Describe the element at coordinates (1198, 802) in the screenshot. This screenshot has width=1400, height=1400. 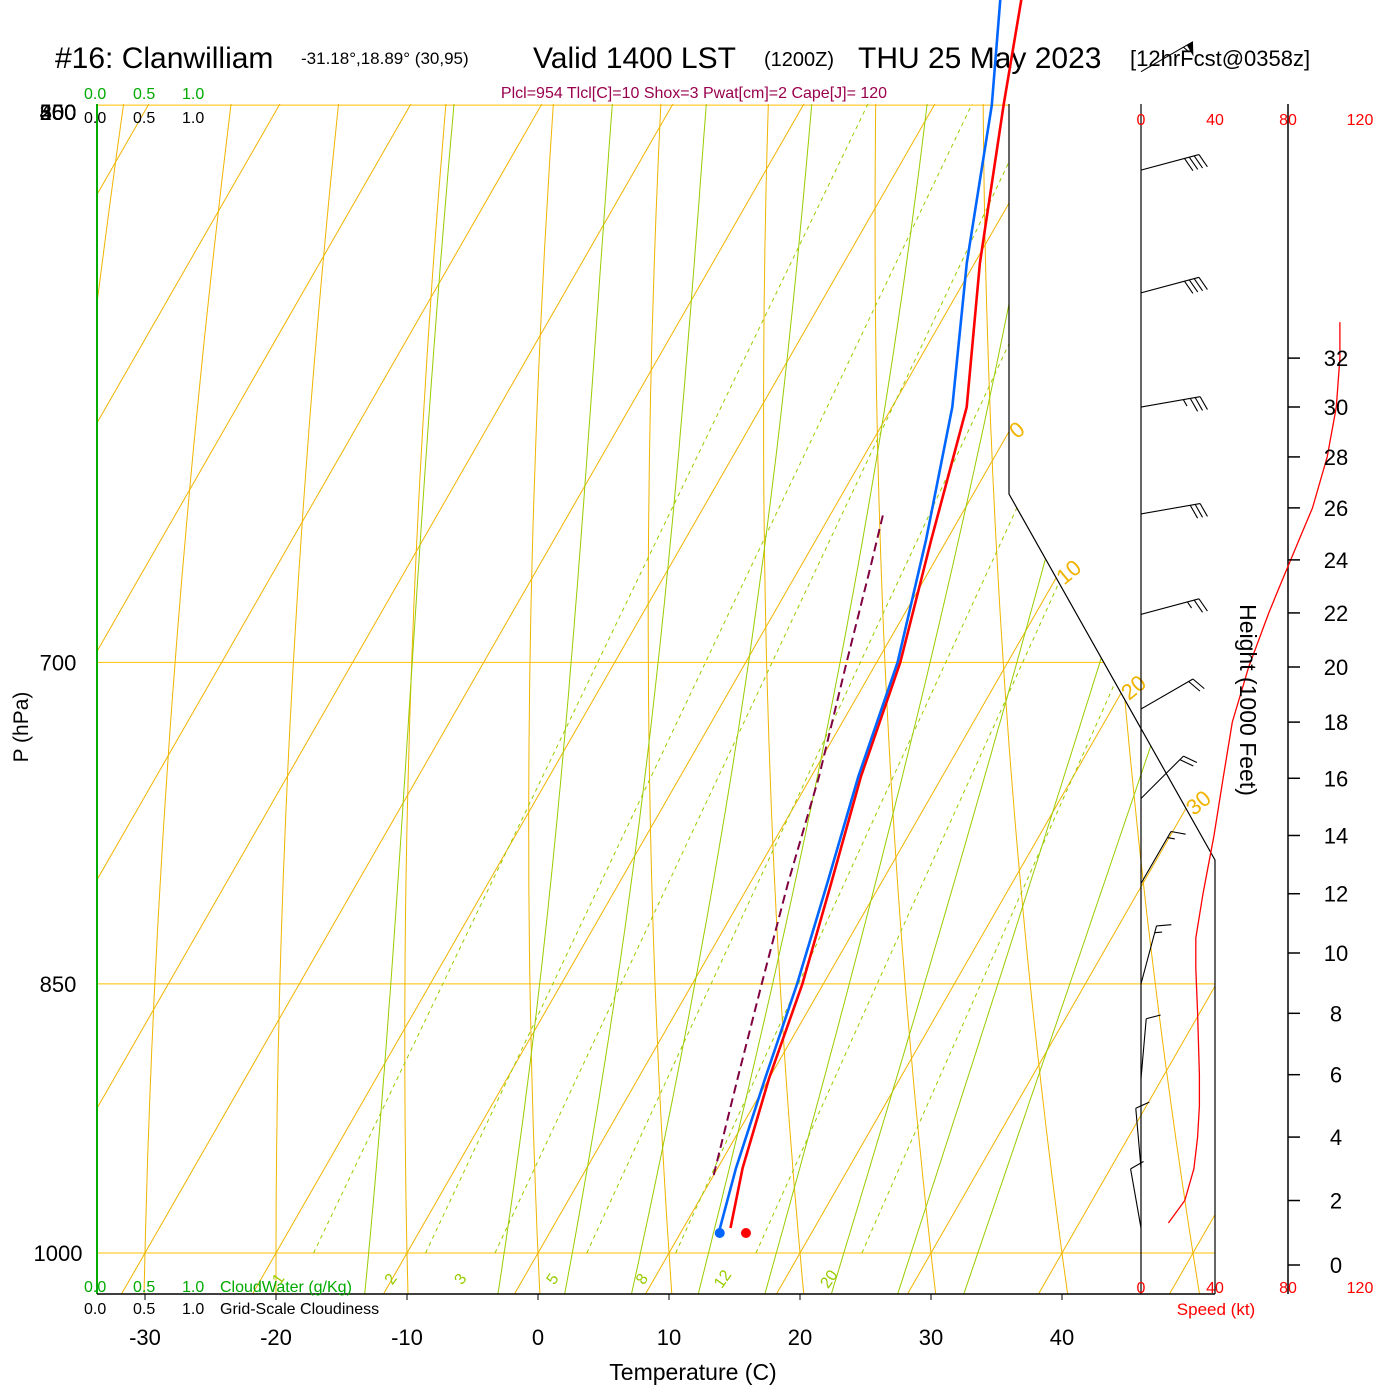
I see `isotherm-label: 30` at that location.